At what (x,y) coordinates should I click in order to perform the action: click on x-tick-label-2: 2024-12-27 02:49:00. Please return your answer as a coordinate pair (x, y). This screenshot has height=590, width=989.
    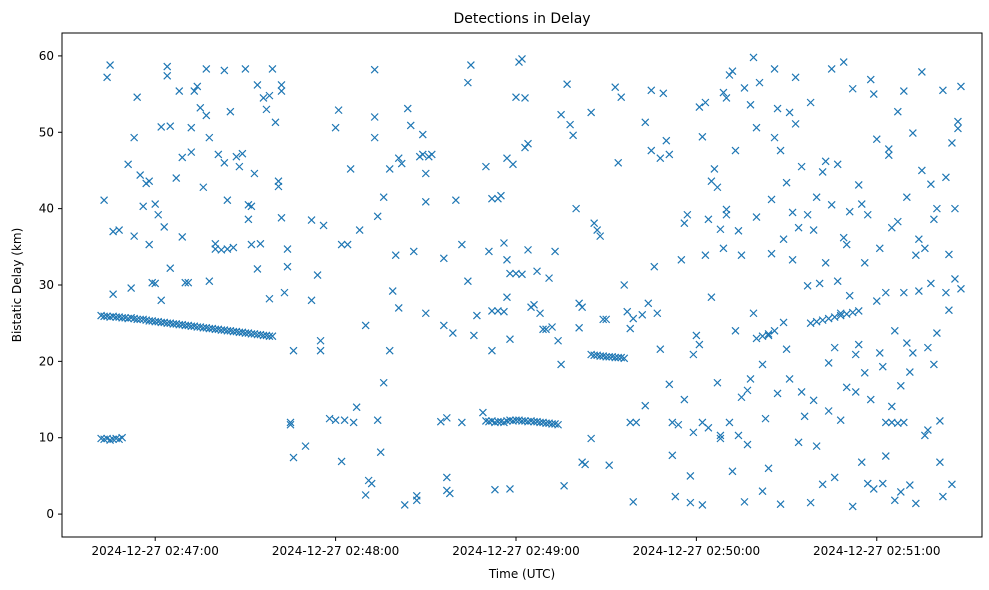
    Looking at the image, I should click on (515, 551).